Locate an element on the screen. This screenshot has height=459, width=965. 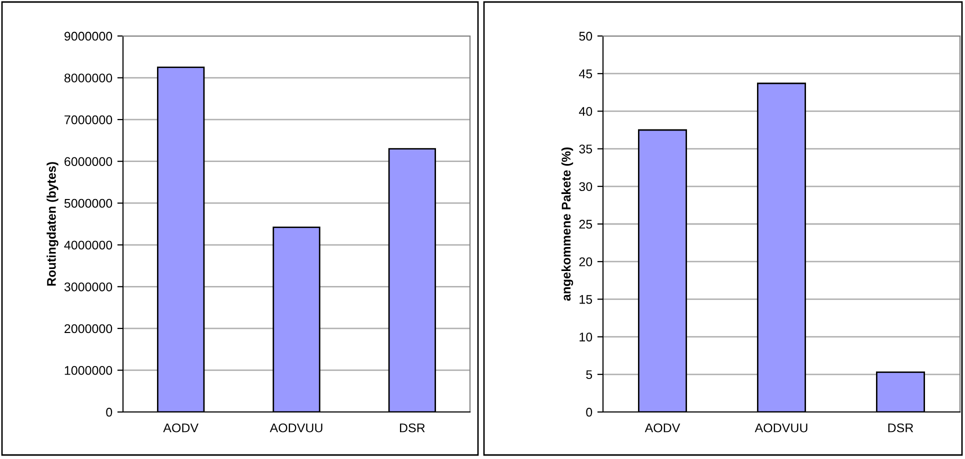
y-tick-label: 4000000 is located at coordinates (88, 245).